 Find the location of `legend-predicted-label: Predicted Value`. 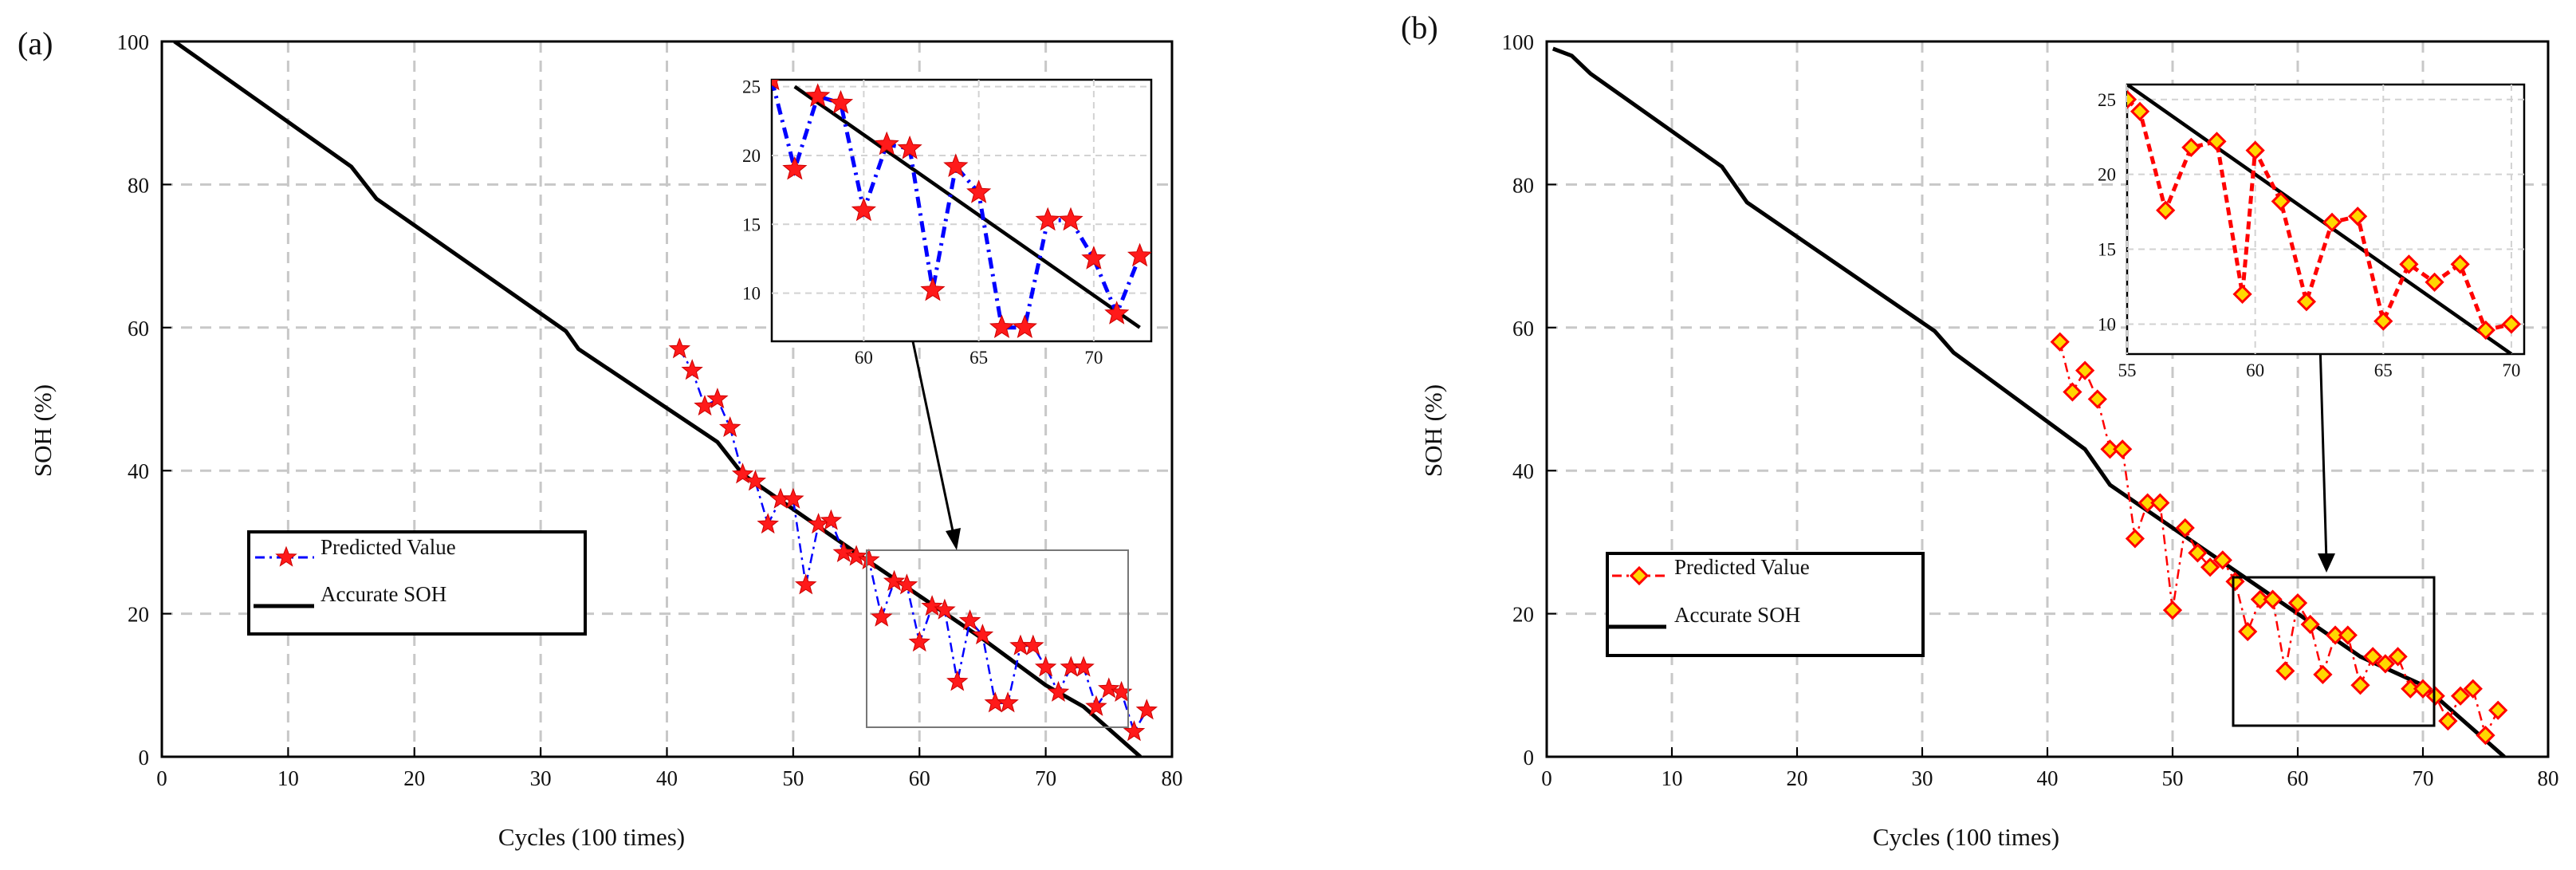

legend-predicted-label: Predicted Value is located at coordinates (389, 547).